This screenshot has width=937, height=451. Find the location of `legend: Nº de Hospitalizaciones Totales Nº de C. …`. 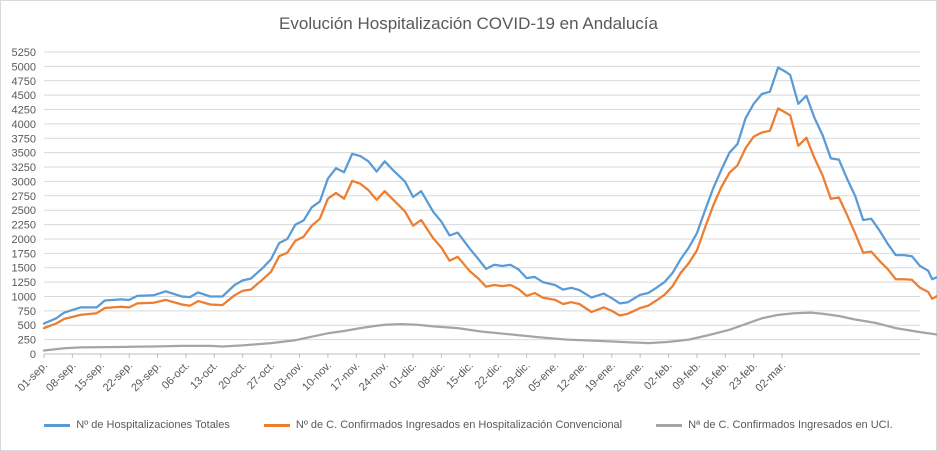

legend: Nº de Hospitalizaciones Totales Nº de C. … is located at coordinates (468, 425).